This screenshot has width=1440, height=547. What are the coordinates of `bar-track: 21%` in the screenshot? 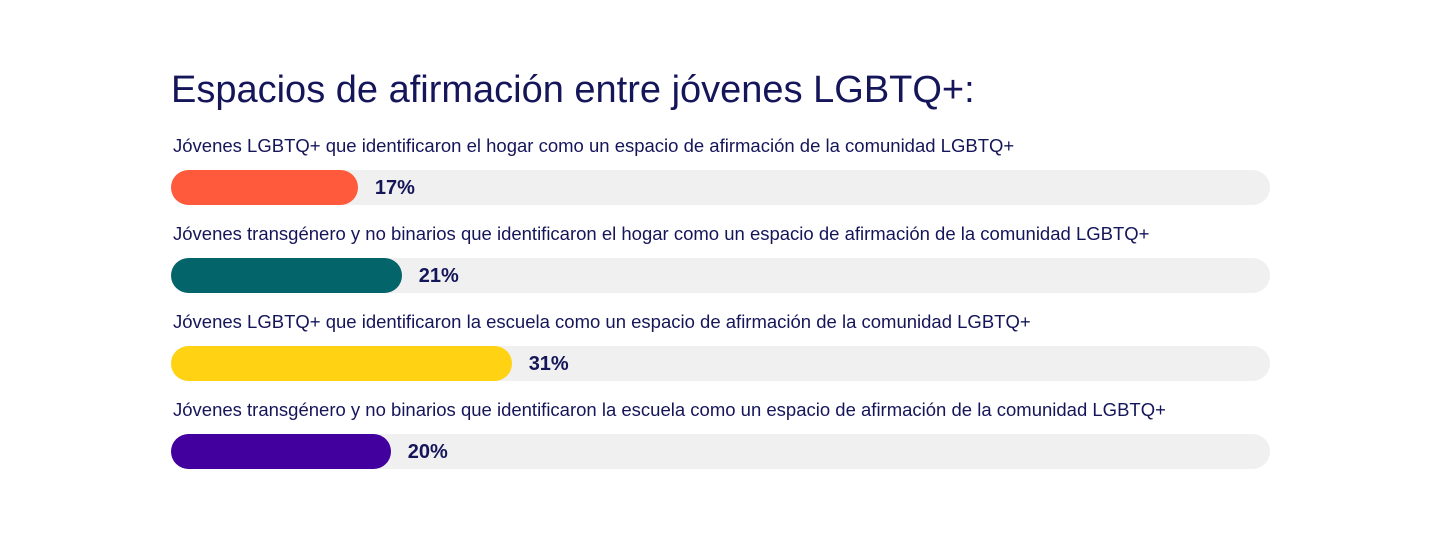 It's located at (720, 275).